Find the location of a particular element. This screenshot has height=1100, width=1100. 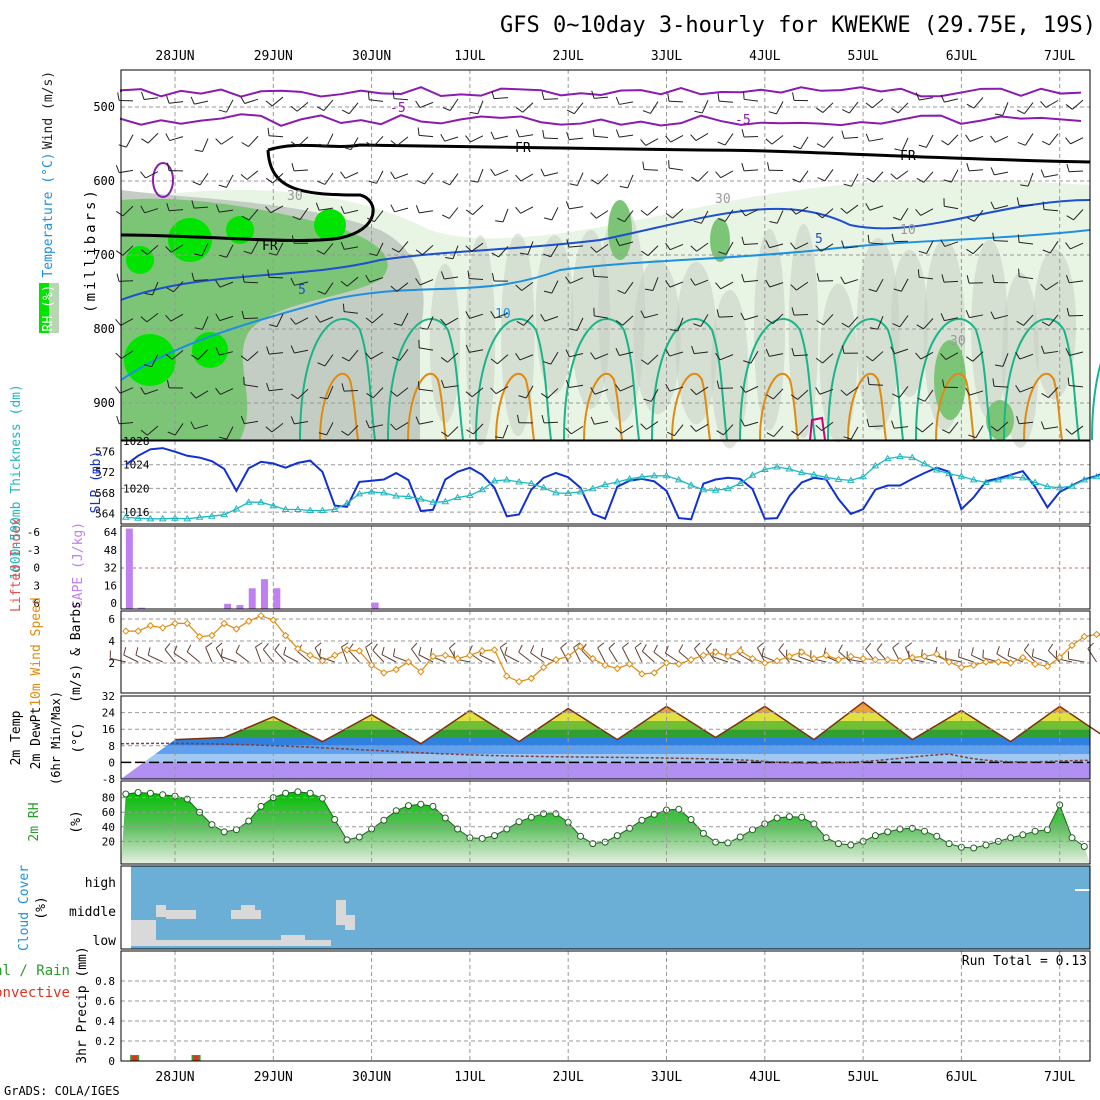

pressure-tick: 900 is located at coordinates (104, 403).